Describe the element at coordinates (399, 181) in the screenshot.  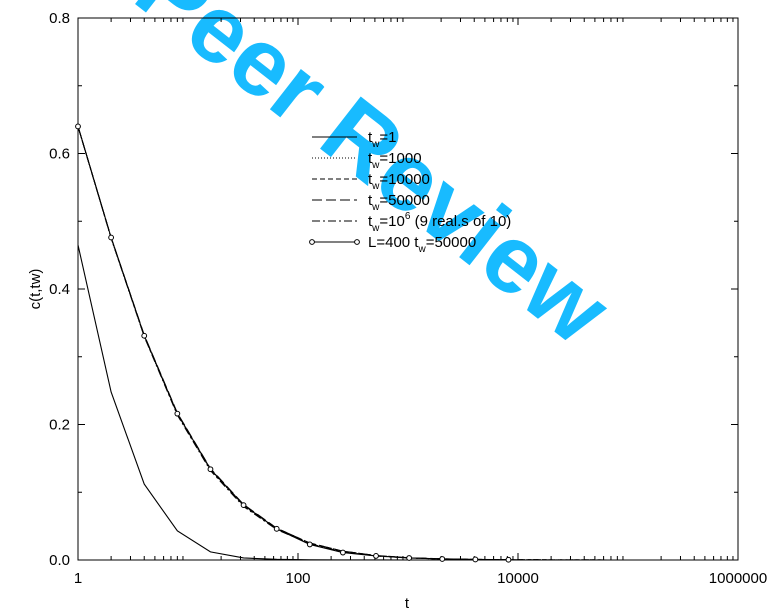
I see `legend-label: tw=10000` at that location.